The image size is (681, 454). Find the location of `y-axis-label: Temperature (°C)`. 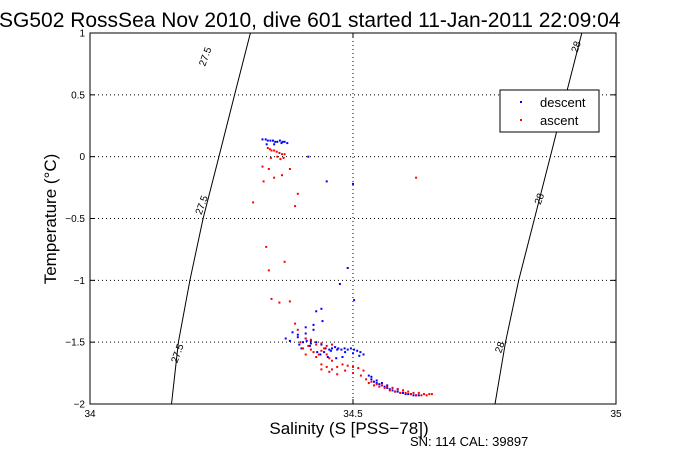

y-axis-label: Temperature (°C) is located at coordinates (50, 219).